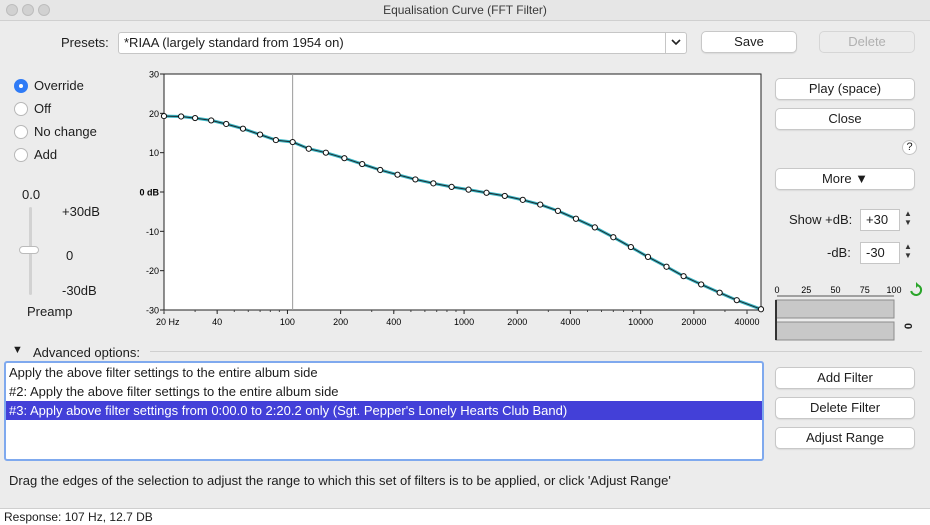 The width and height of the screenshot is (930, 525). I want to click on minimize-window-icon, so click(28, 10).